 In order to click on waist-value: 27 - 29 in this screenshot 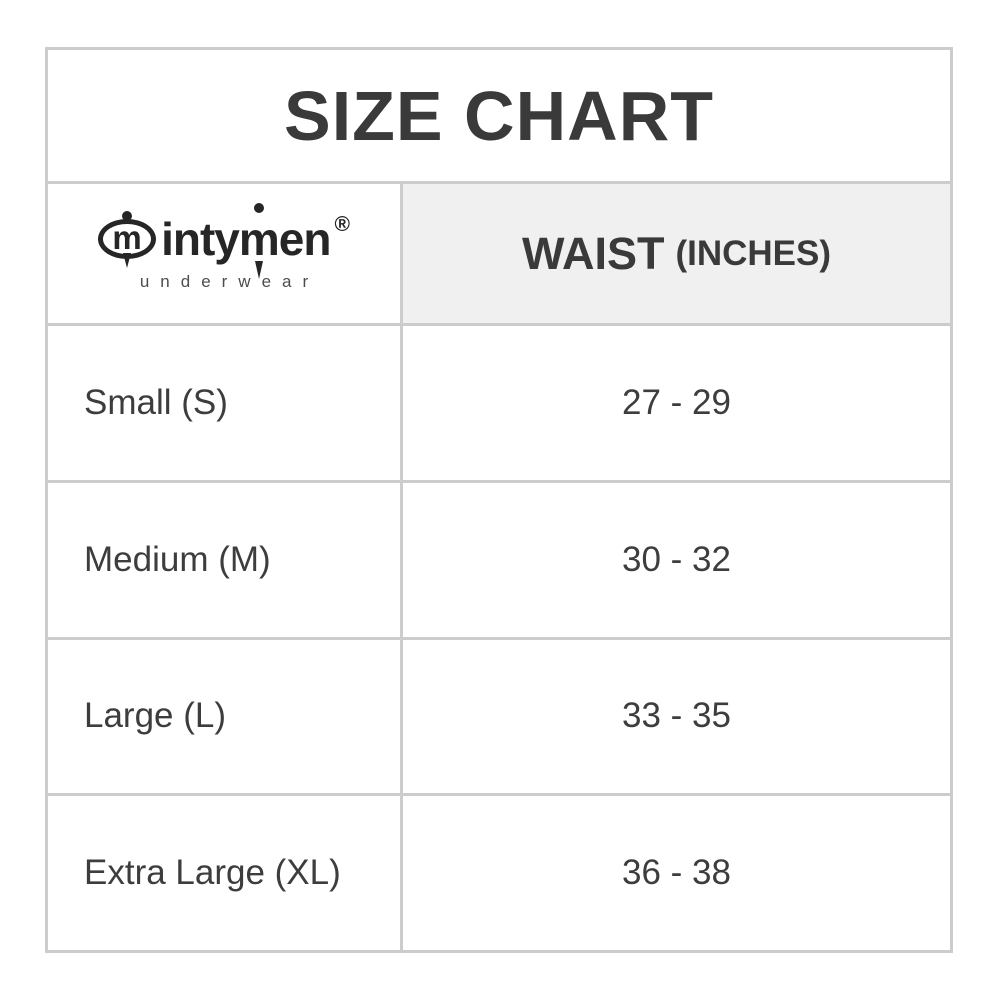, I will do `click(676, 402)`.